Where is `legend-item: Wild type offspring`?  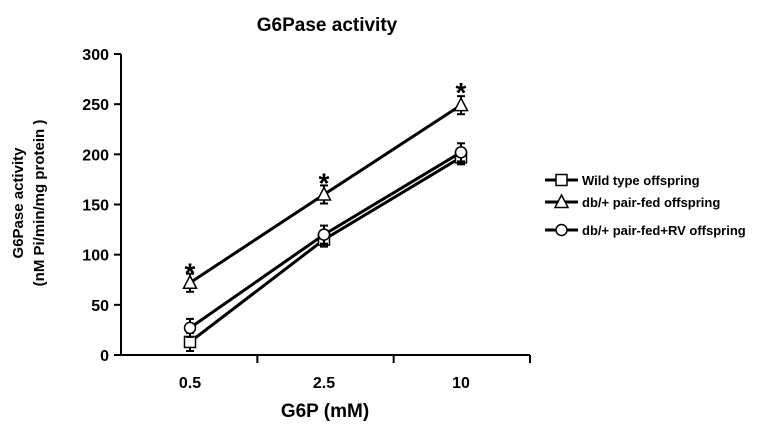
legend-item: Wild type offspring is located at coordinates (622, 180).